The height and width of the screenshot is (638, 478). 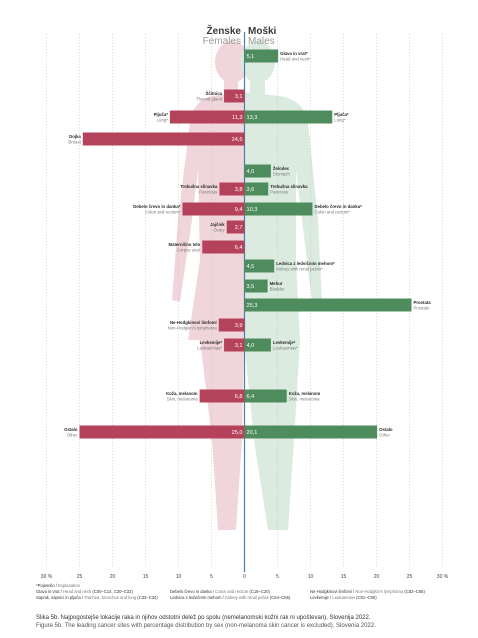 What do you see at coordinates (193, 328) in the screenshot?
I see `bar-label-female-en: Non-Hodgkin's lymphoma` at bounding box center [193, 328].